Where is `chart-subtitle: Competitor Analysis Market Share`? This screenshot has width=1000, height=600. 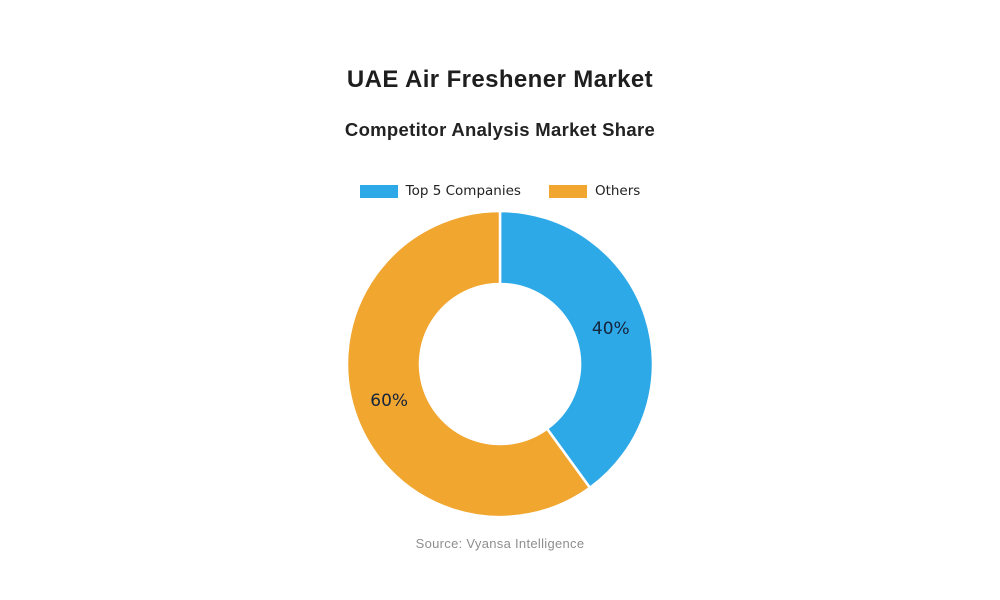 chart-subtitle: Competitor Analysis Market Share is located at coordinates (500, 129).